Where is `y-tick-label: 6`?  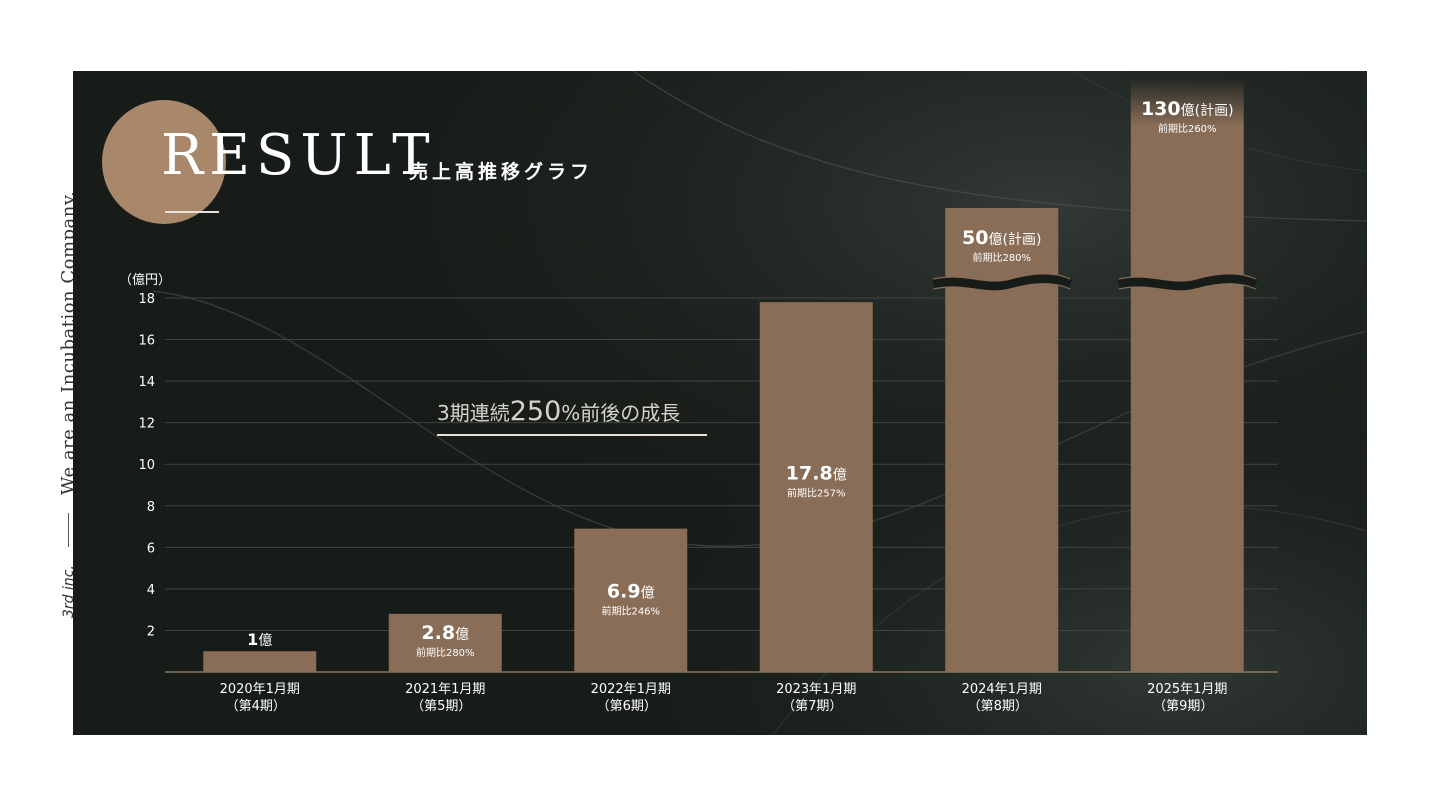
y-tick-label: 6 is located at coordinates (151, 548).